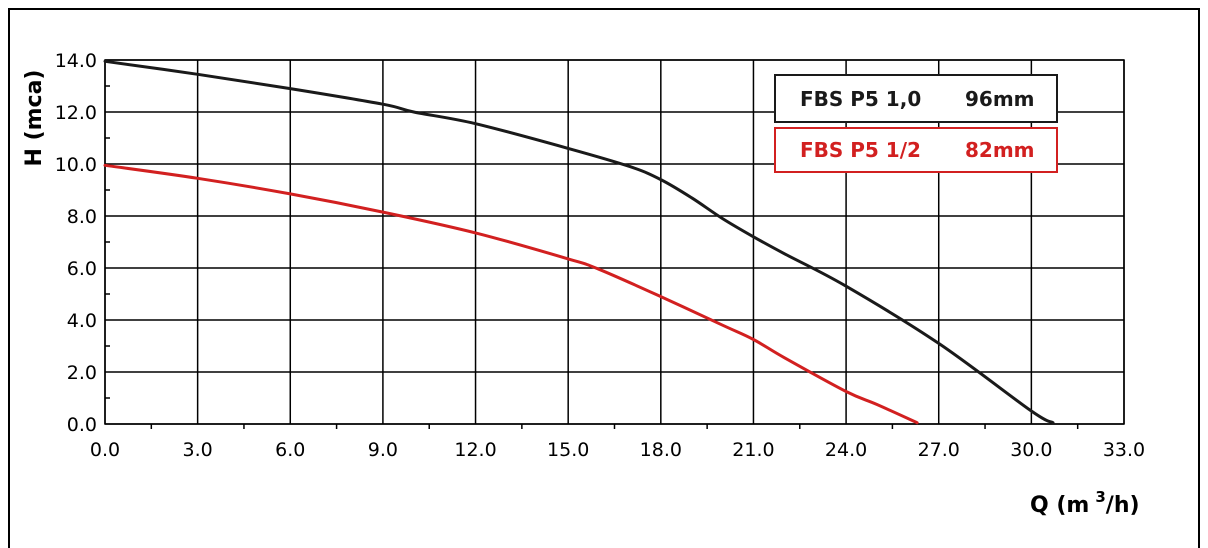  What do you see at coordinates (76, 61) in the screenshot?
I see `y-tick-label: 14.0` at bounding box center [76, 61].